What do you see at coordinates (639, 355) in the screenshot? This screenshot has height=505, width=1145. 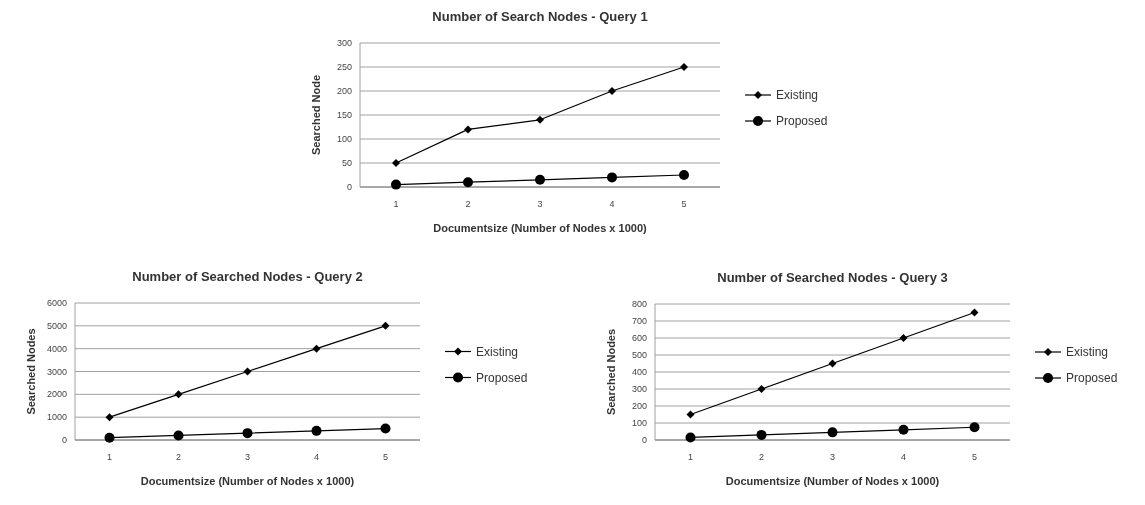 I see `y-tick-label: 500` at bounding box center [639, 355].